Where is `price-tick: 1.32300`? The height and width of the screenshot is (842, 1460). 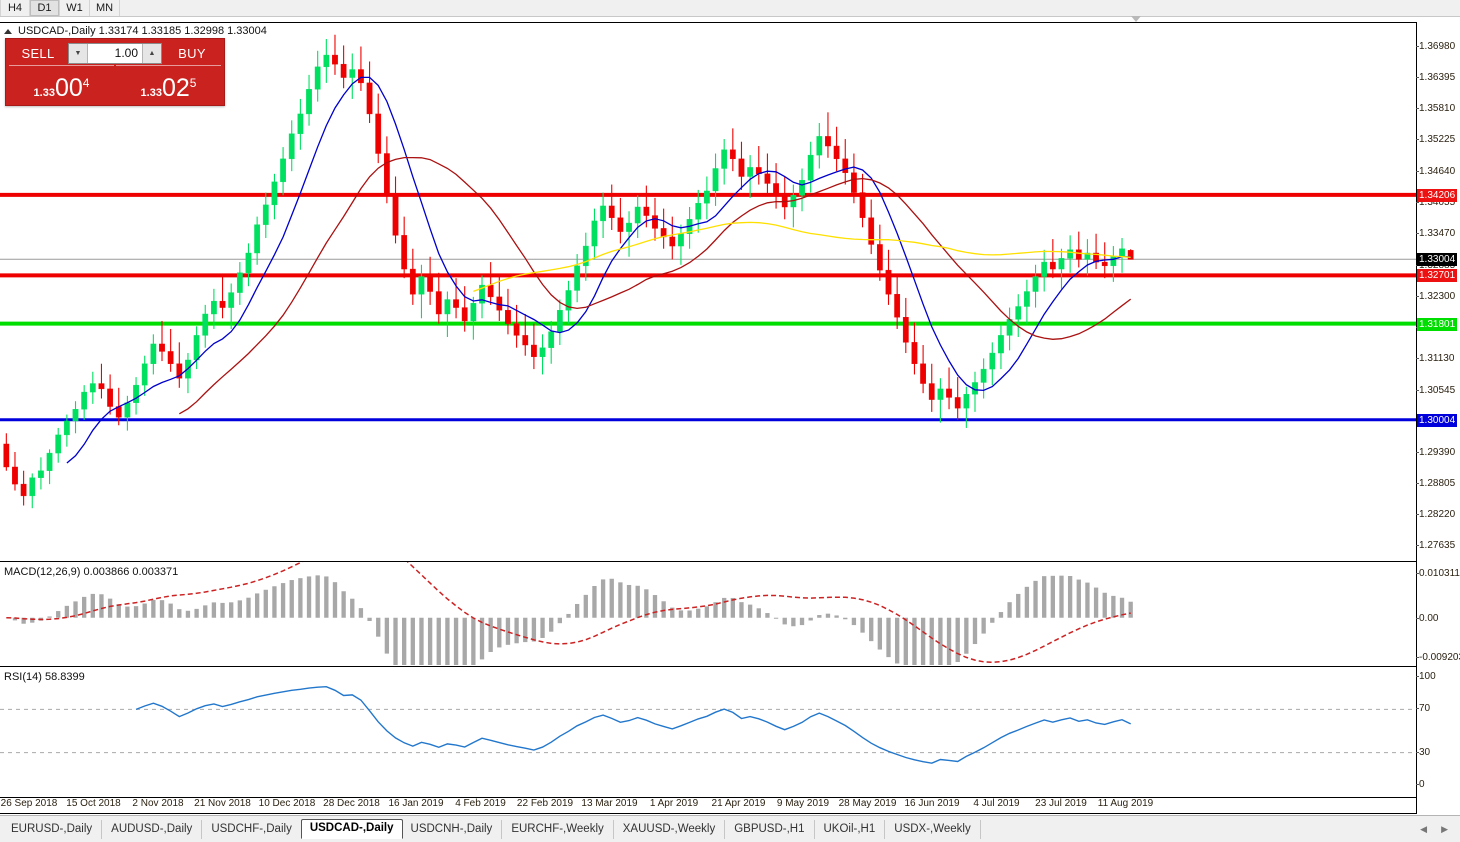
price-tick: 1.32300 is located at coordinates (1435, 296).